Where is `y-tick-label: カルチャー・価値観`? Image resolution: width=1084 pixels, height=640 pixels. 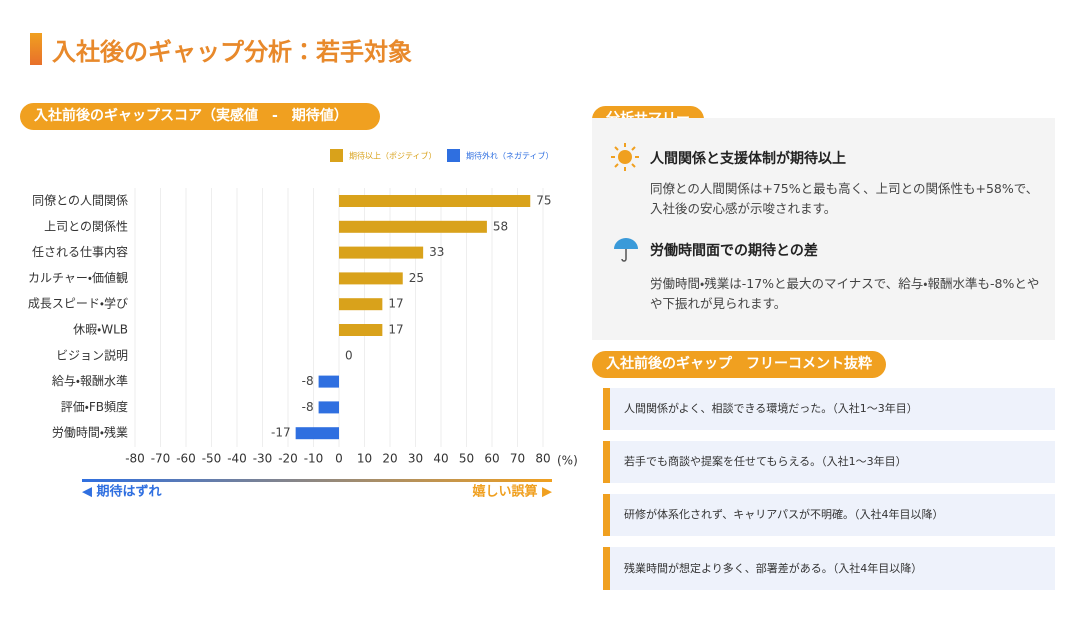
y-tick-label: カルチャー・価値観 is located at coordinates (78, 277).